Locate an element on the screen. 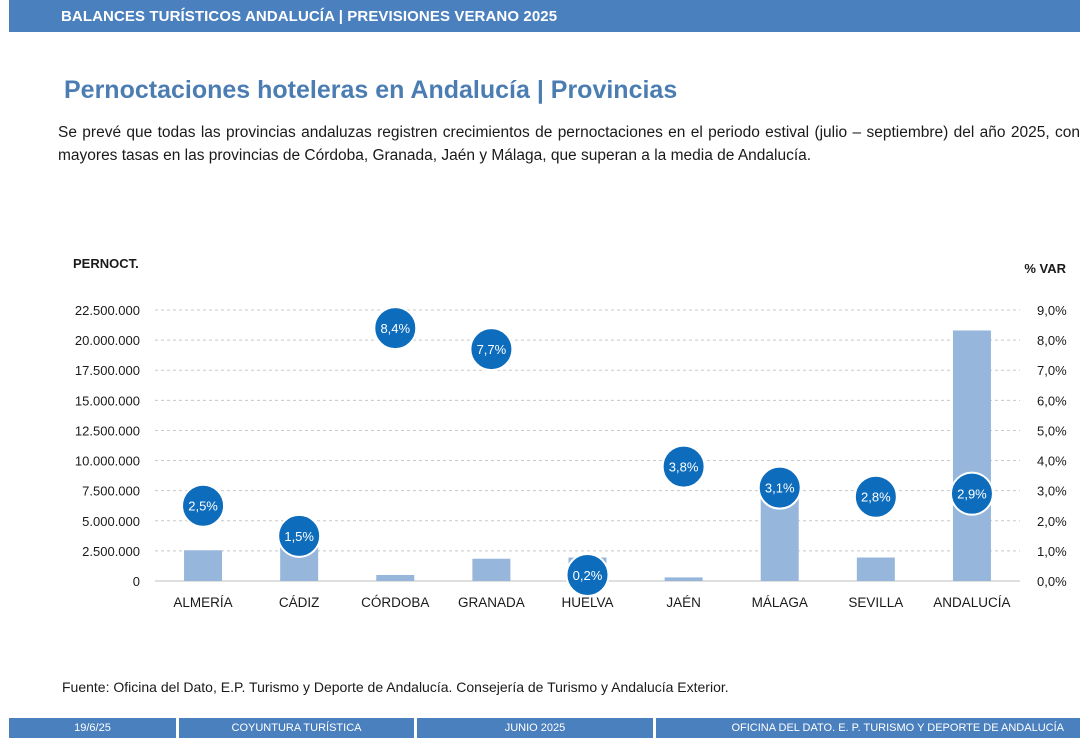  data-label: 2,8% is located at coordinates (876, 497).